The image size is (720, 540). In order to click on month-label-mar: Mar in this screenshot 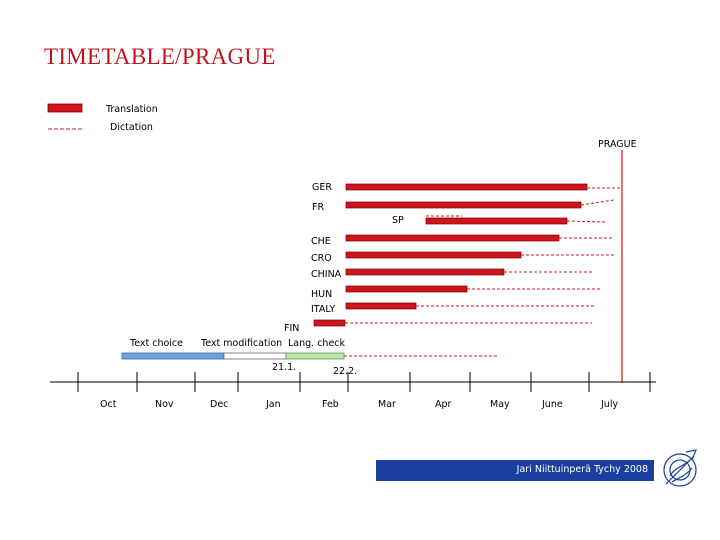, I will do `click(387, 404)`.